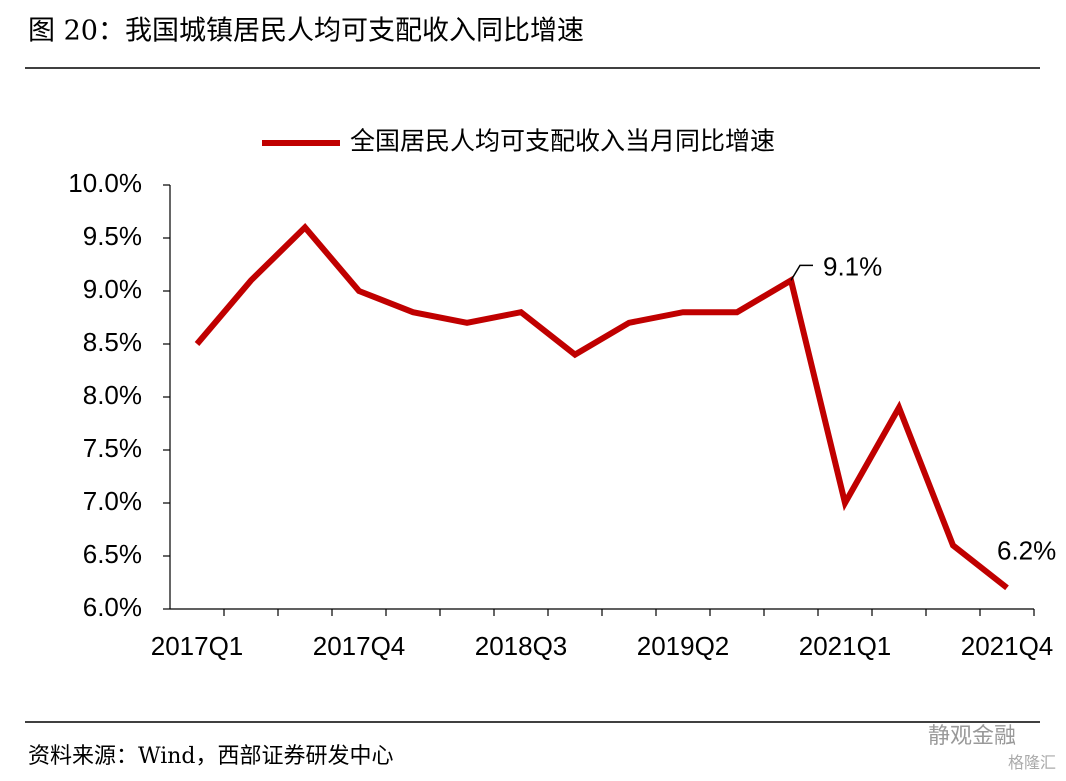  What do you see at coordinates (845, 646) in the screenshot?
I see `x-tick-label: 2021Q1` at bounding box center [845, 646].